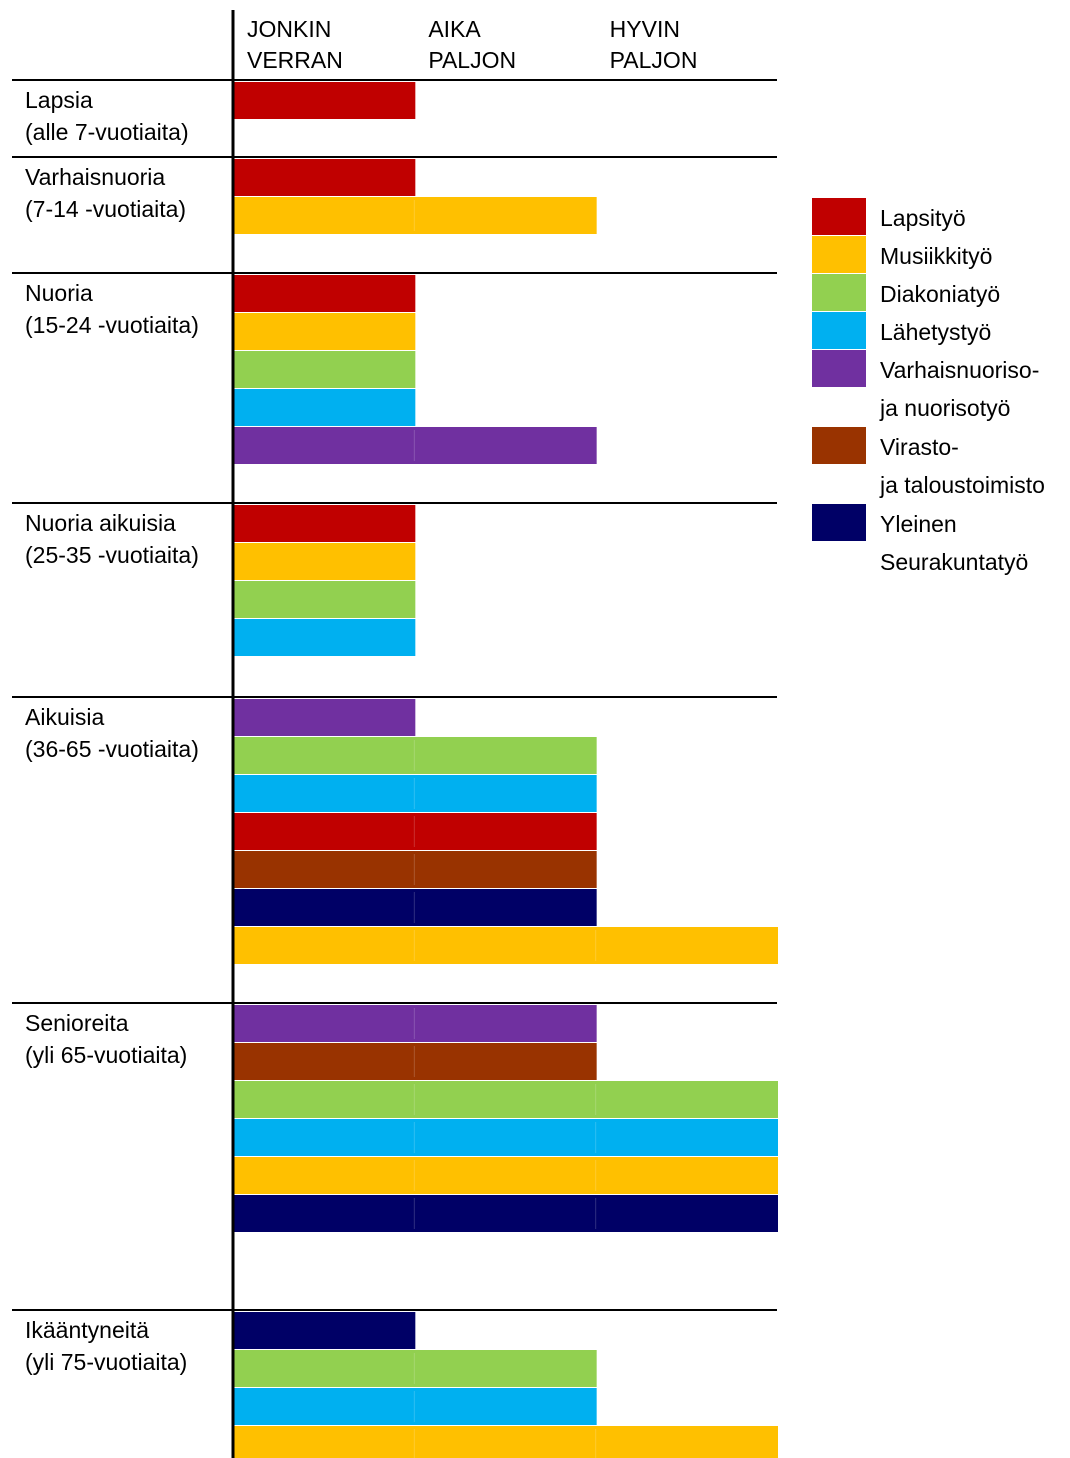  What do you see at coordinates (959, 389) in the screenshot?
I see `legend-label: Varhaisnuoriso-ja nuorisotyö` at bounding box center [959, 389].